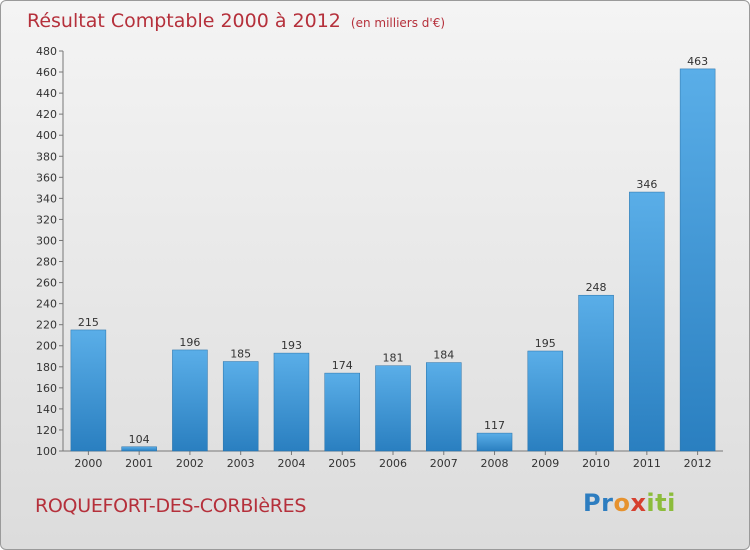  I want to click on y-tick-label: 160, so click(46, 388).